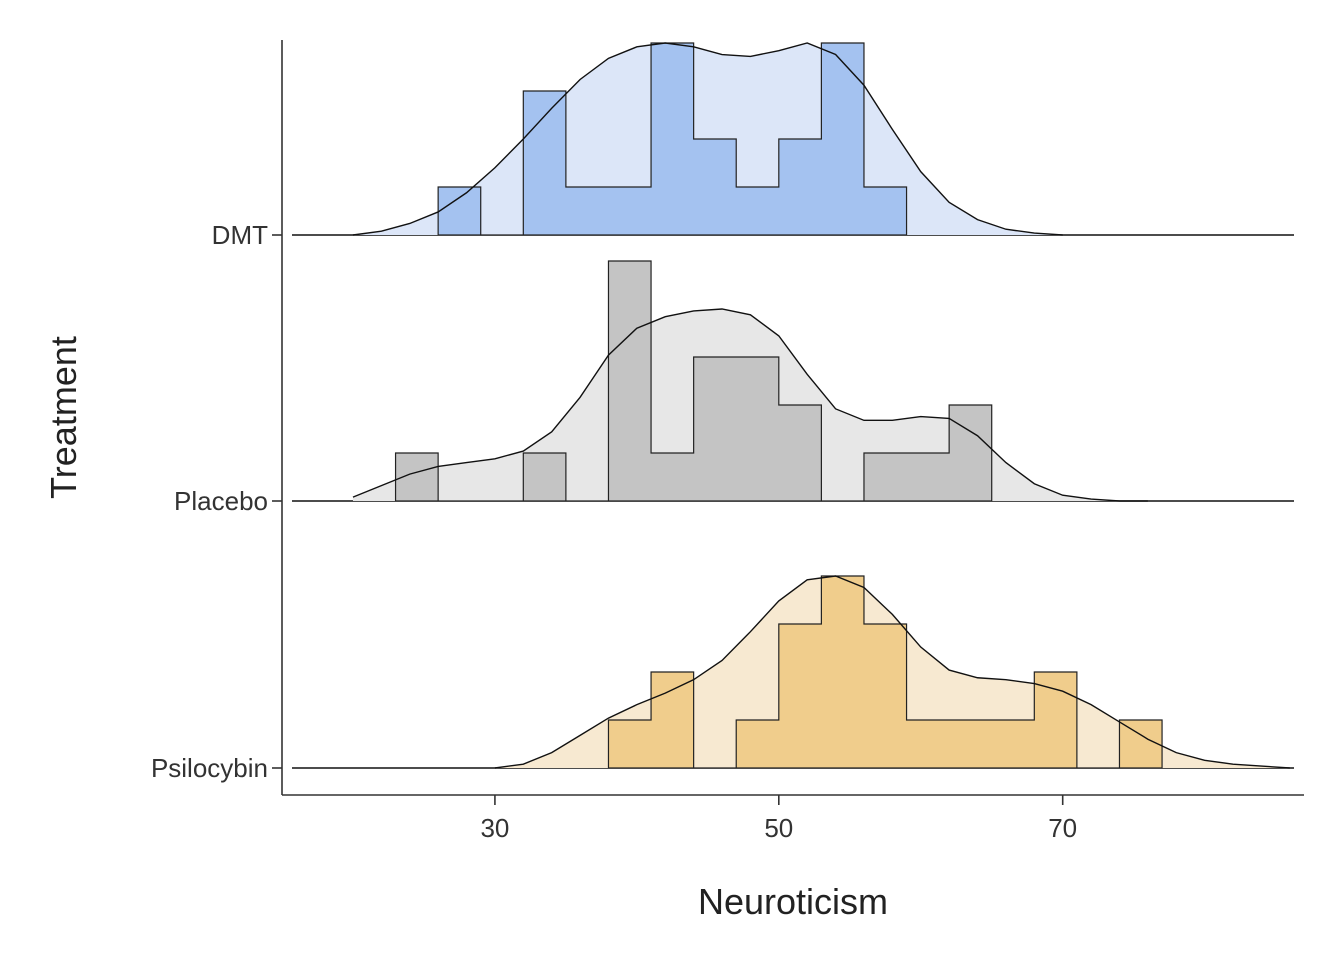 Image resolution: width=1344 pixels, height=960 pixels. I want to click on histogram-dmt, so click(672, 139).